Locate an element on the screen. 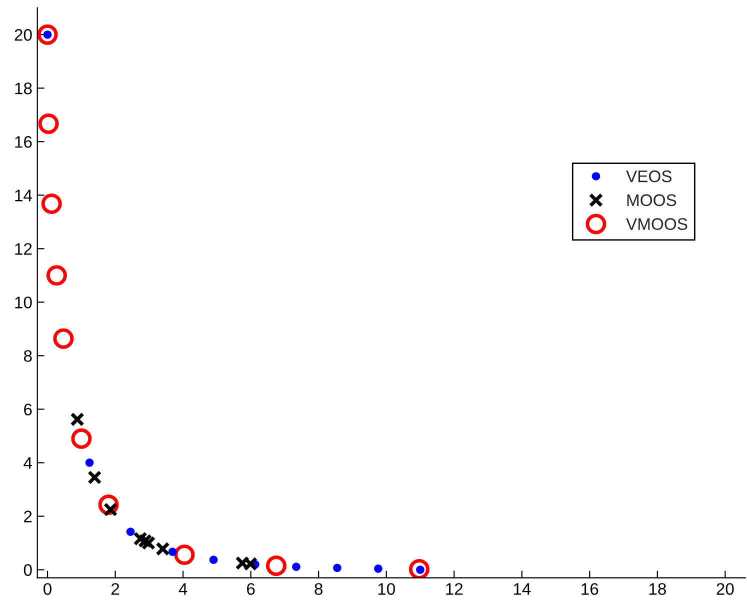 The height and width of the screenshot is (605, 747). y-tick-label: 0 is located at coordinates (28, 570).